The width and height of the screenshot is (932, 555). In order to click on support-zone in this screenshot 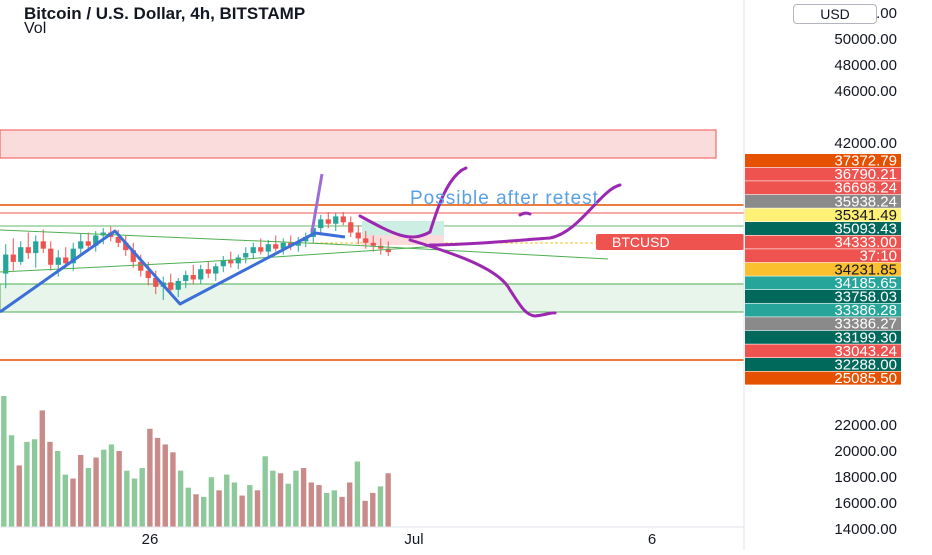, I will do `click(372, 298)`.